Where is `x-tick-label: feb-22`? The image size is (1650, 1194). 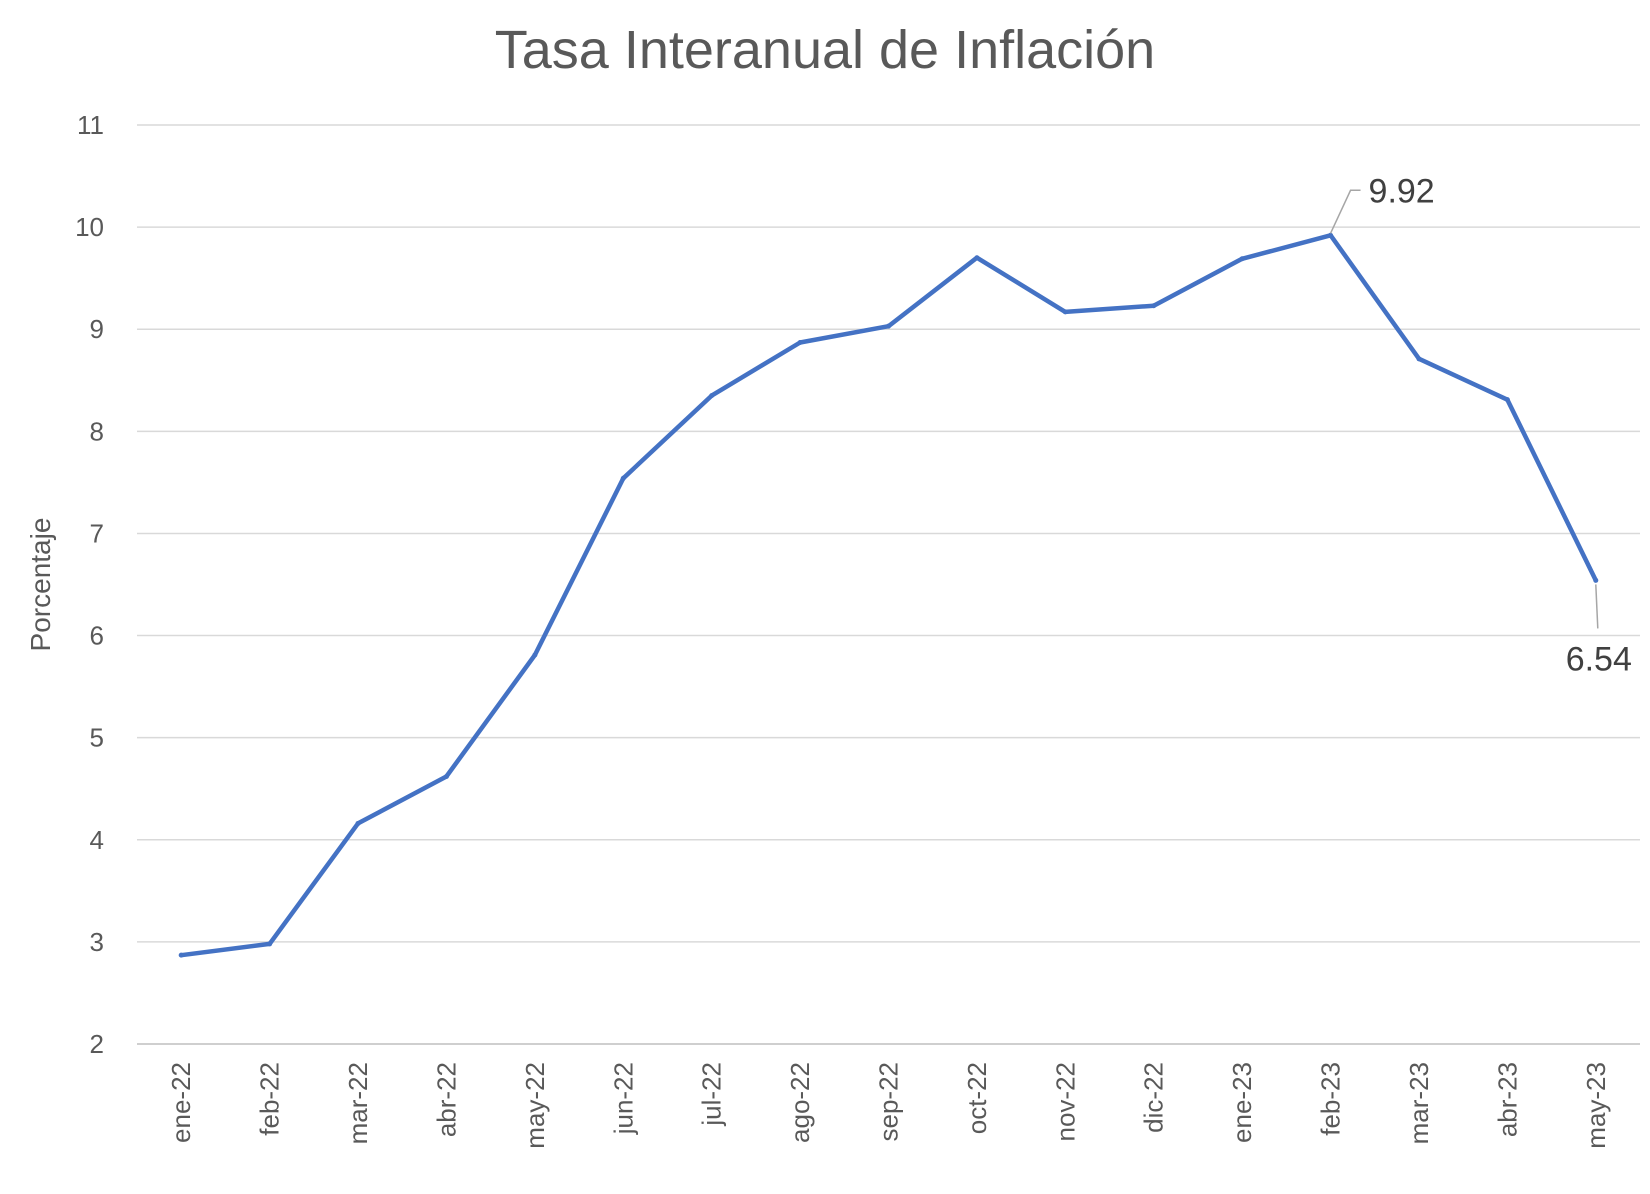 x-tick-label: feb-22 is located at coordinates (270, 1099).